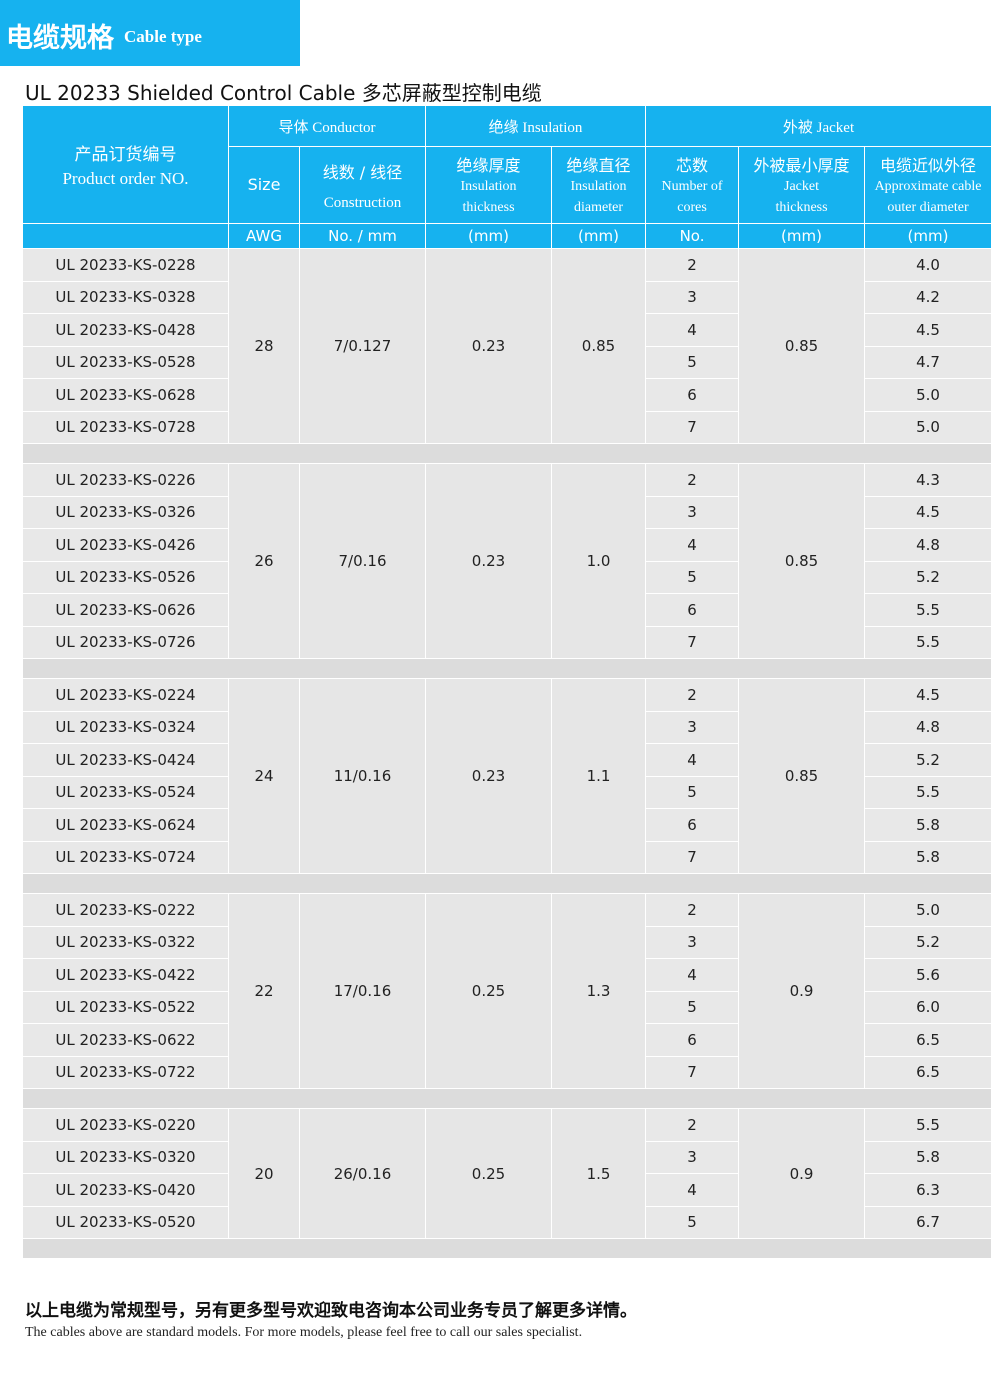 The image size is (994, 1382). Describe the element at coordinates (362, 776) in the screenshot. I see `construction-cell: 11/0.16` at that location.